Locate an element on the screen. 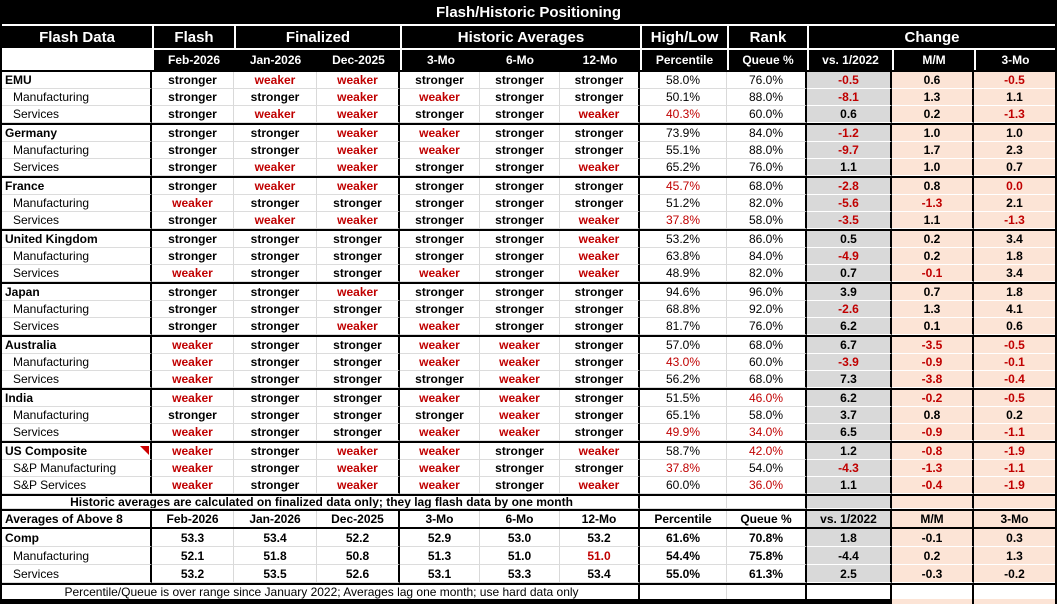  cell: 53.2 is located at coordinates (193, 574).